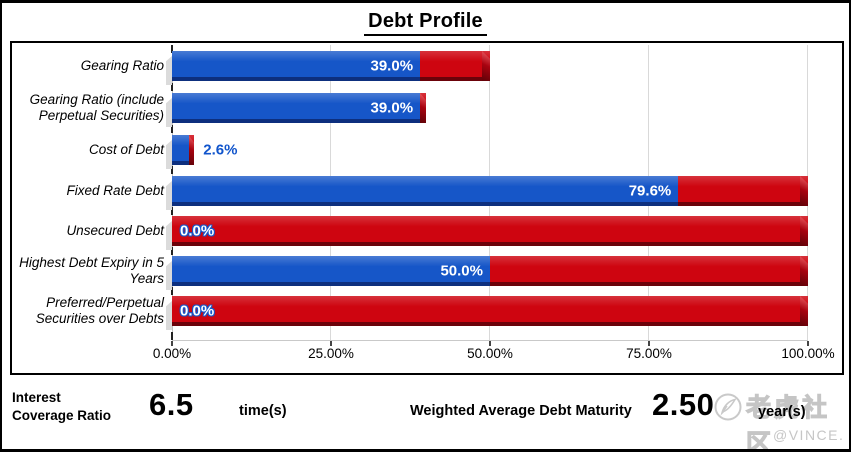  Describe the element at coordinates (490, 340) in the screenshot. I see `x-axis-line` at that location.